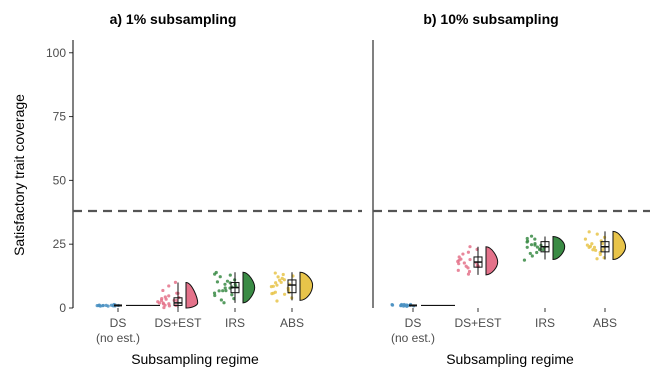  What do you see at coordinates (504, 326) in the screenshot?
I see `panel-b-x-ticks: DS(no est.) DS+EST IRS ABS` at bounding box center [504, 326].